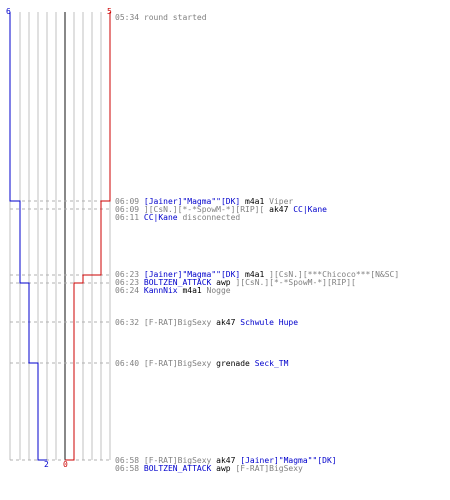 The width and height of the screenshot is (450, 500). What do you see at coordinates (65, 464) in the screenshot?
I see `t-end-count: 0` at bounding box center [65, 464].